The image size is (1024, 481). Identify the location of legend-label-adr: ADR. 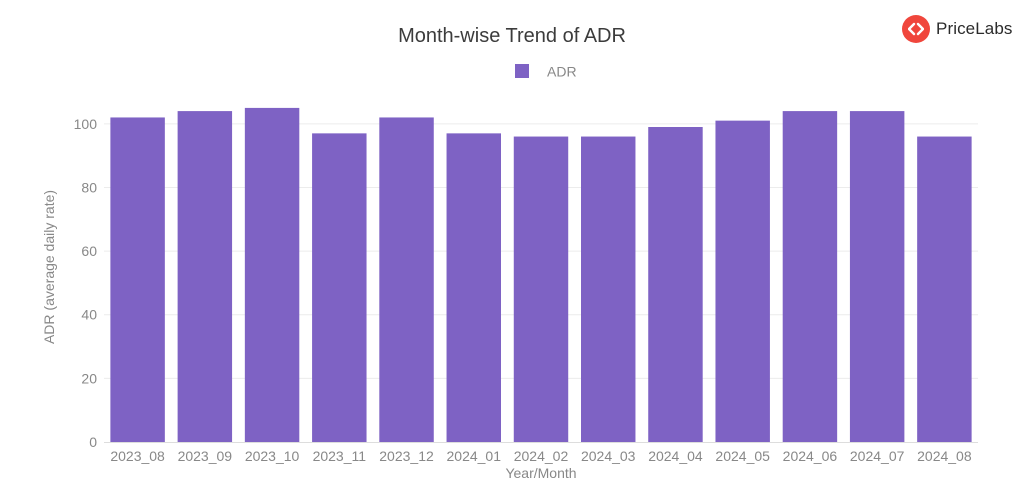
(562, 72).